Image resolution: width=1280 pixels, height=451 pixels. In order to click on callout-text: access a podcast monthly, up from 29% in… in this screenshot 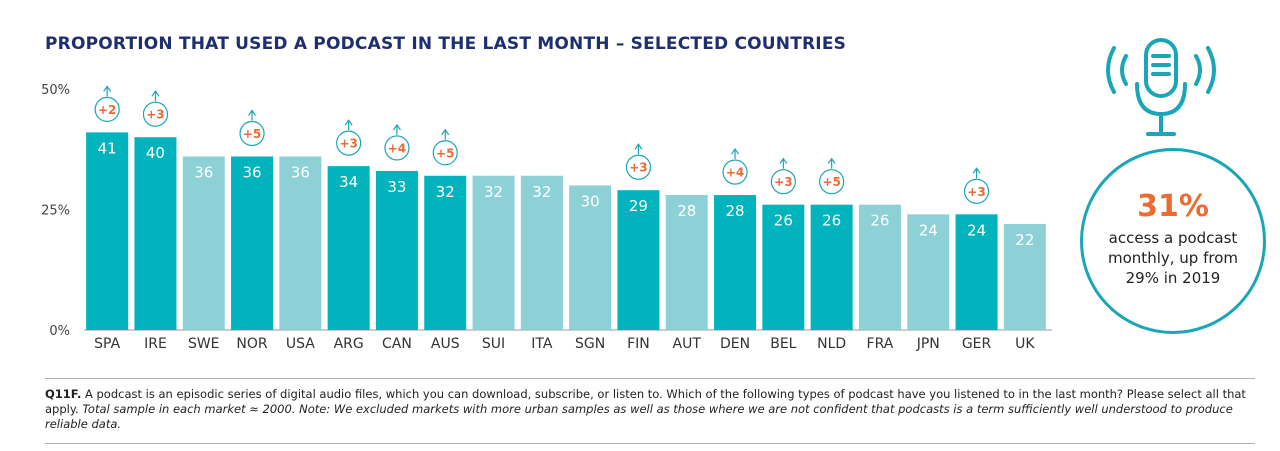, I will do `click(1173, 258)`.